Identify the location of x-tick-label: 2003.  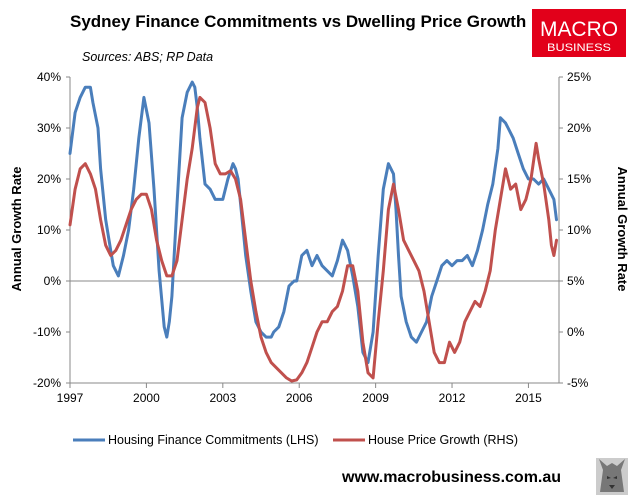
(222, 398).